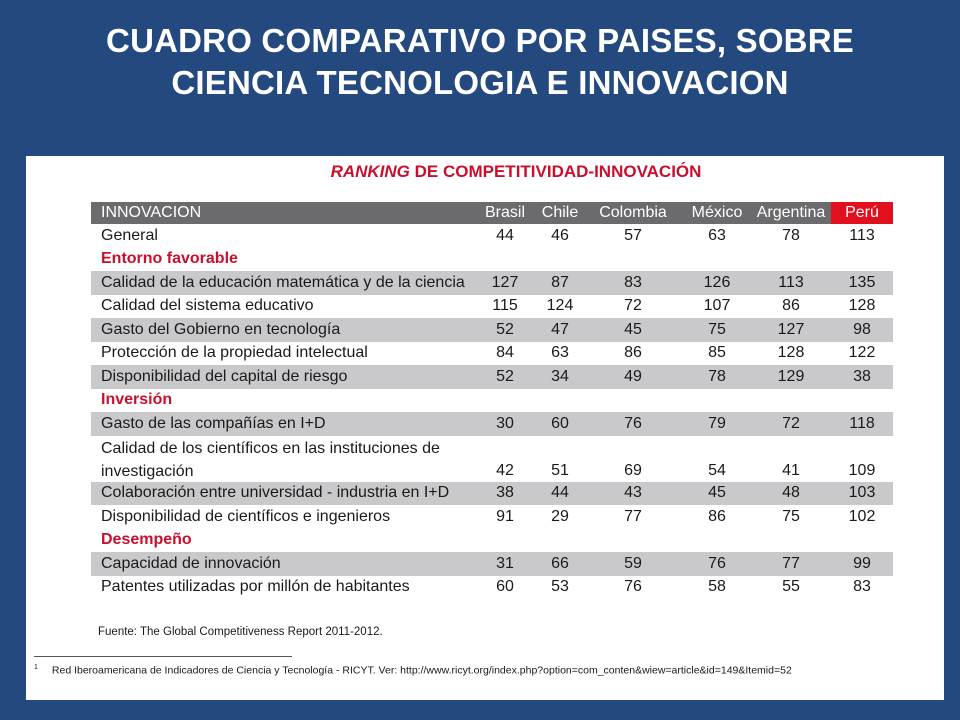 The height and width of the screenshot is (720, 960). What do you see at coordinates (505, 587) in the screenshot?
I see `cell-brasil: 60` at bounding box center [505, 587].